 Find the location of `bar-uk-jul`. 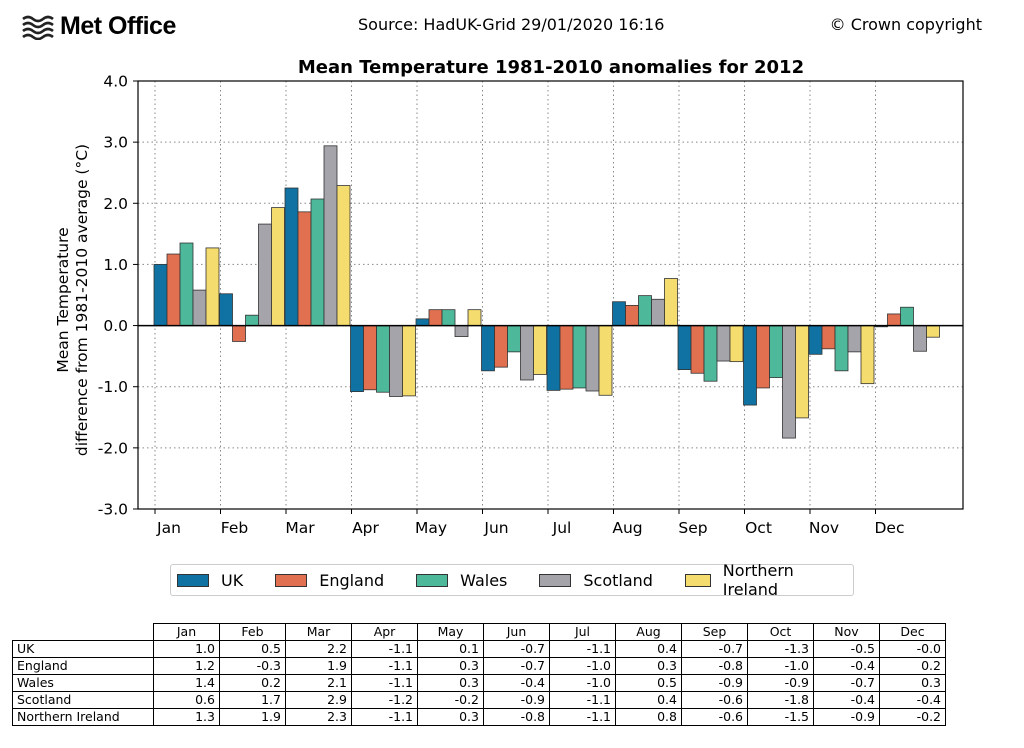

bar-uk-jul is located at coordinates (553, 358).